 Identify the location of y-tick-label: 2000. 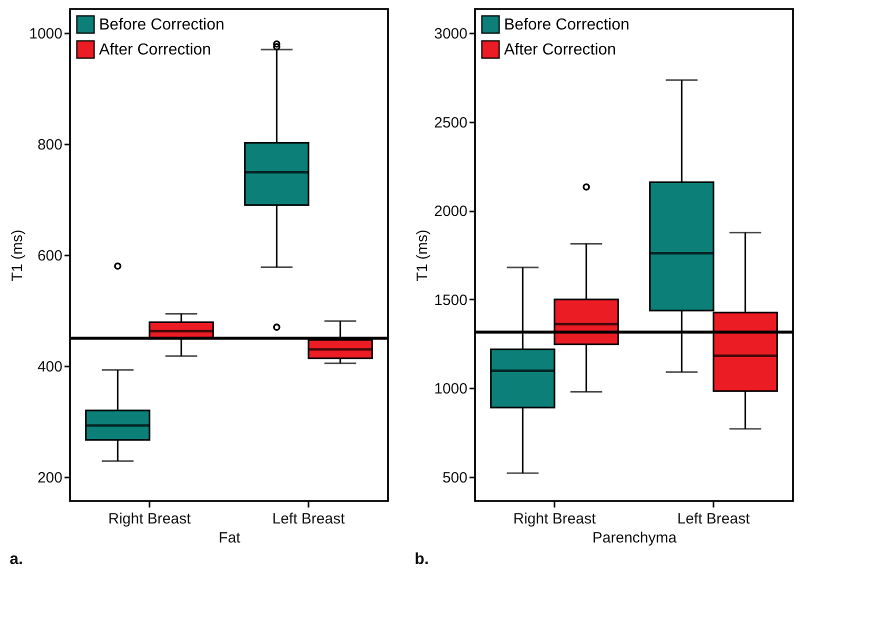
(451, 211).